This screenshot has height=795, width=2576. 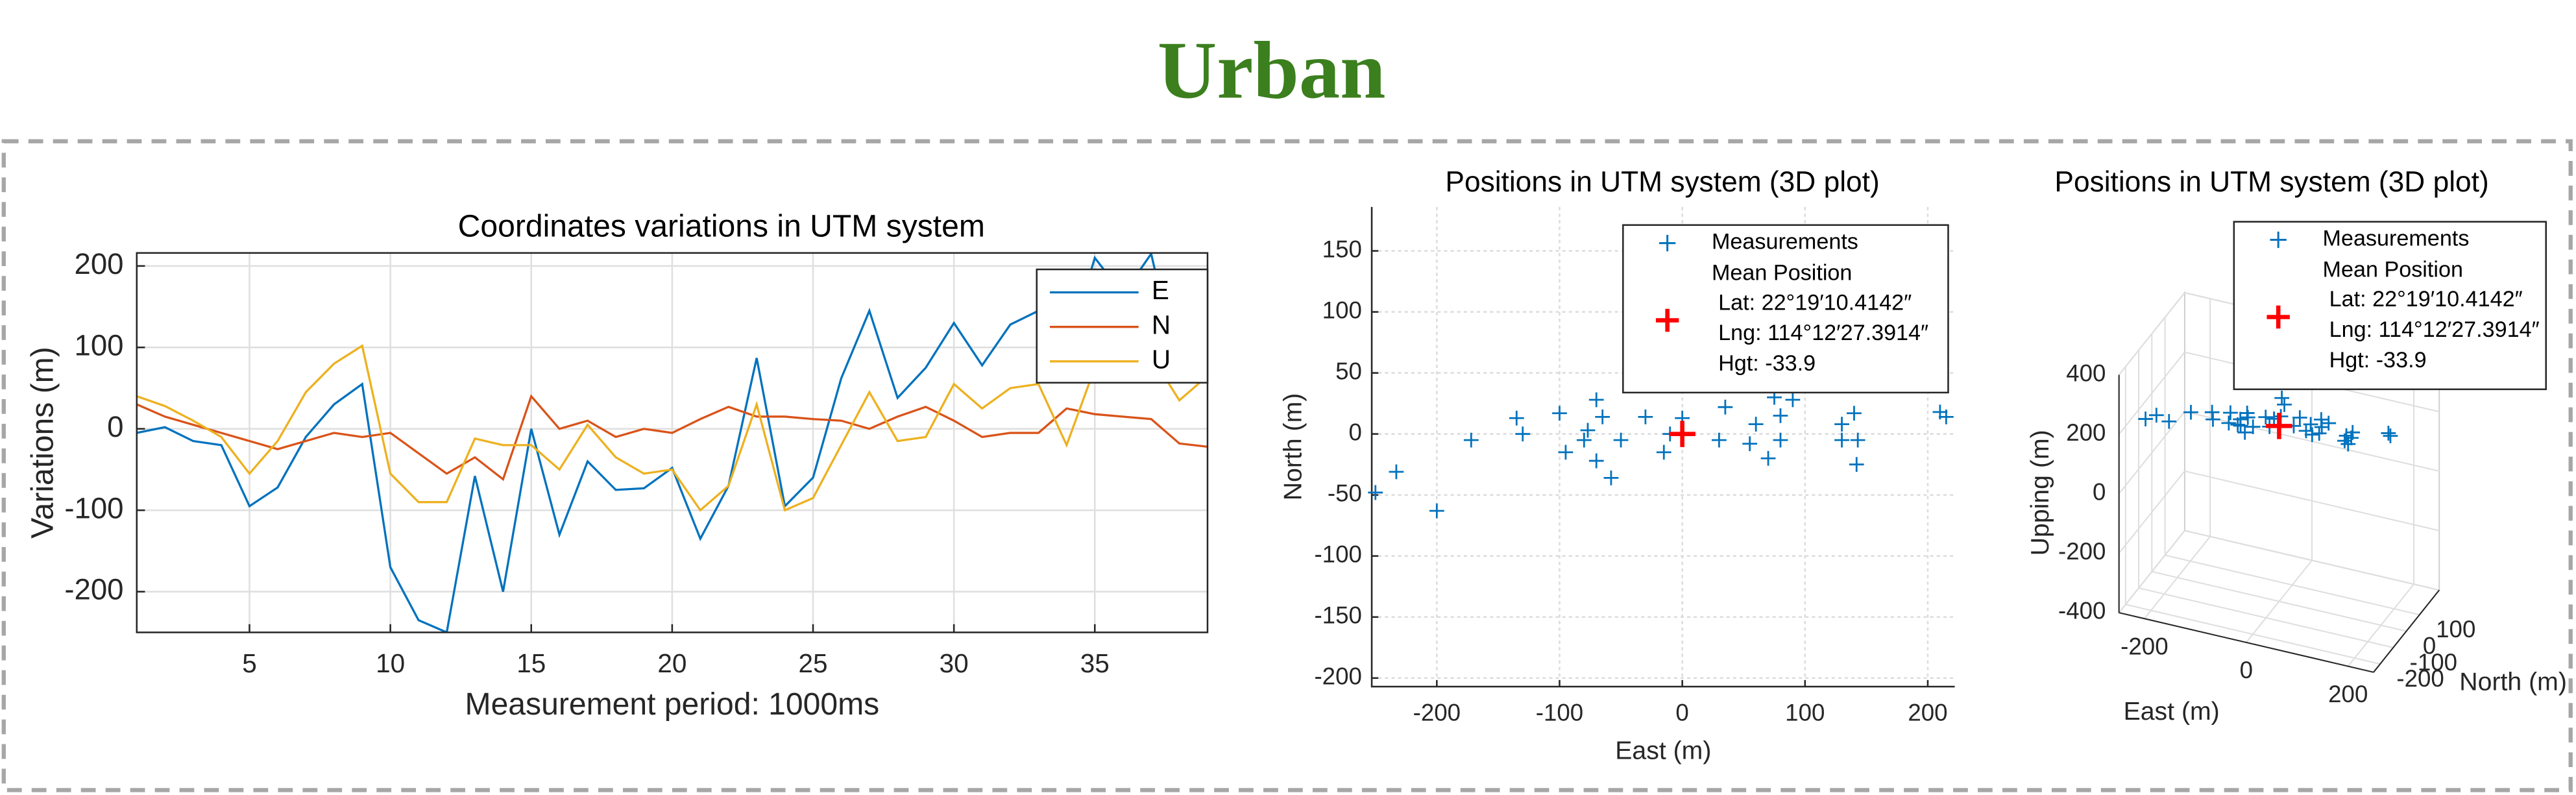 What do you see at coordinates (2082, 611) in the screenshot?
I see `z-tick-label: -400` at bounding box center [2082, 611].